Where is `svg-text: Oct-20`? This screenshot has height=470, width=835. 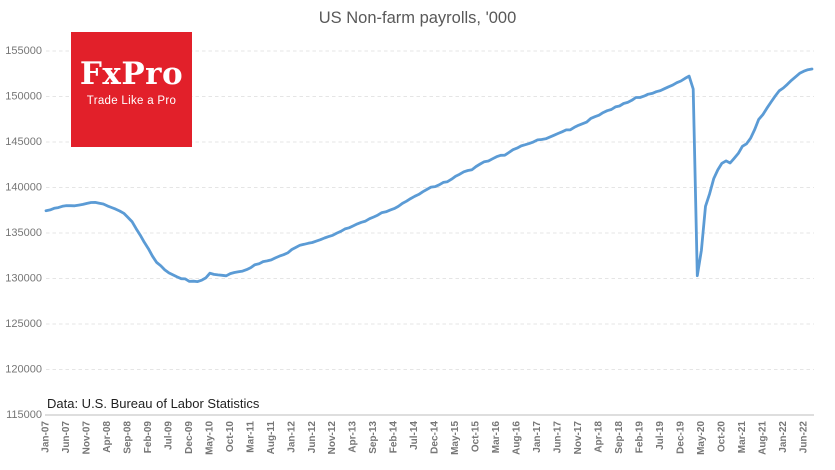
svg-text: Oct-20 is located at coordinates (721, 437).